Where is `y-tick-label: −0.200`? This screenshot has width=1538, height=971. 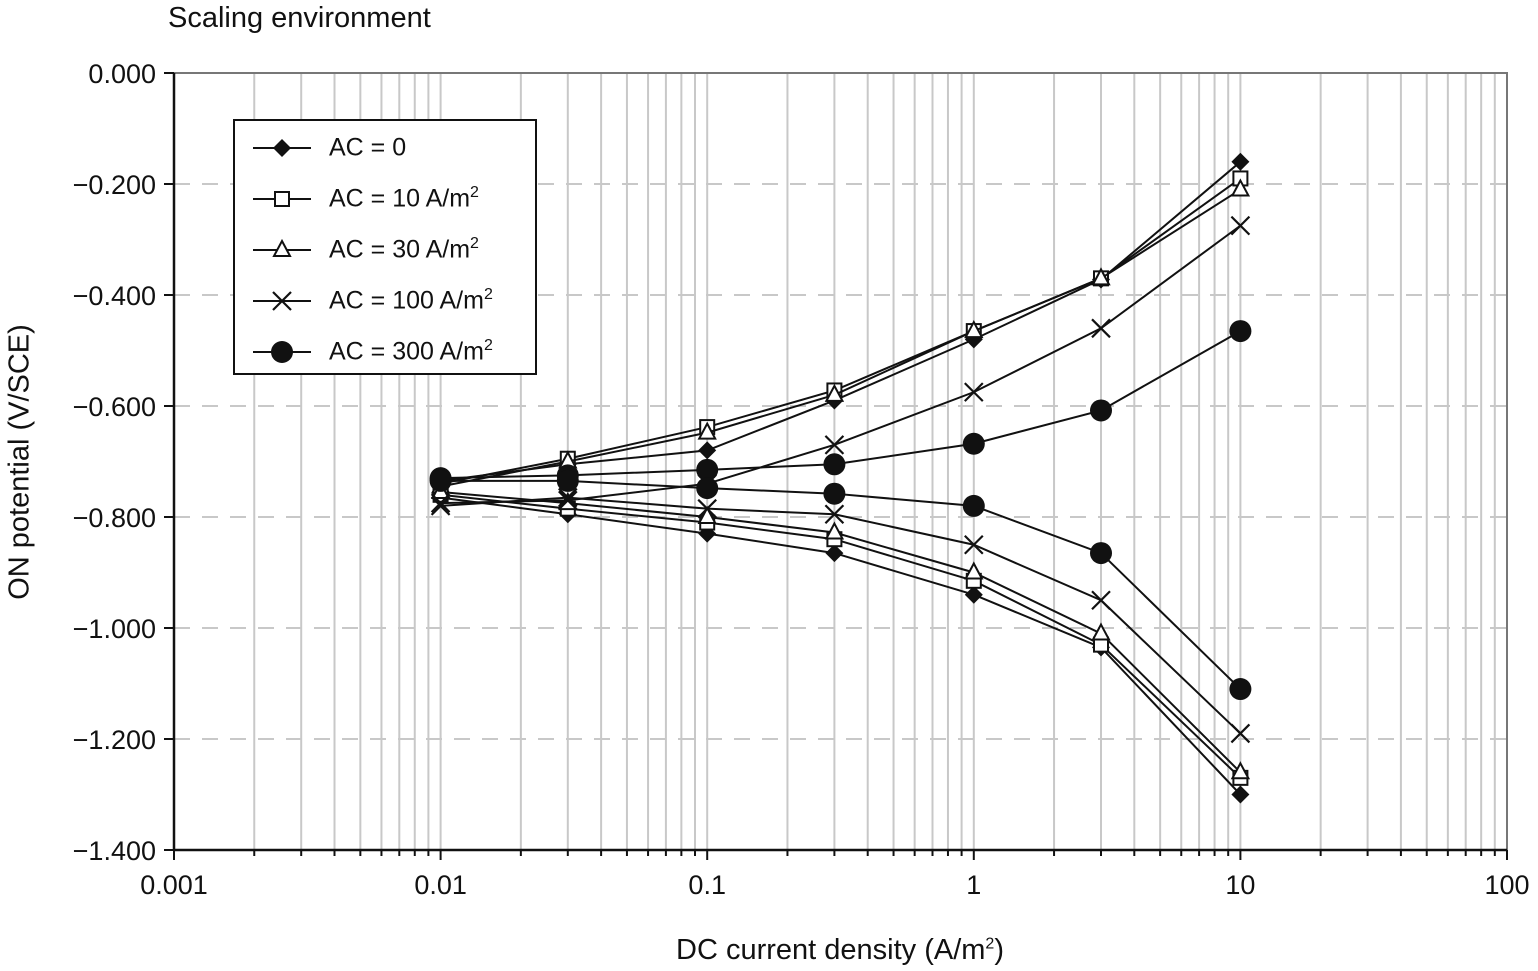 y-tick-label: −0.200 is located at coordinates (114, 185).